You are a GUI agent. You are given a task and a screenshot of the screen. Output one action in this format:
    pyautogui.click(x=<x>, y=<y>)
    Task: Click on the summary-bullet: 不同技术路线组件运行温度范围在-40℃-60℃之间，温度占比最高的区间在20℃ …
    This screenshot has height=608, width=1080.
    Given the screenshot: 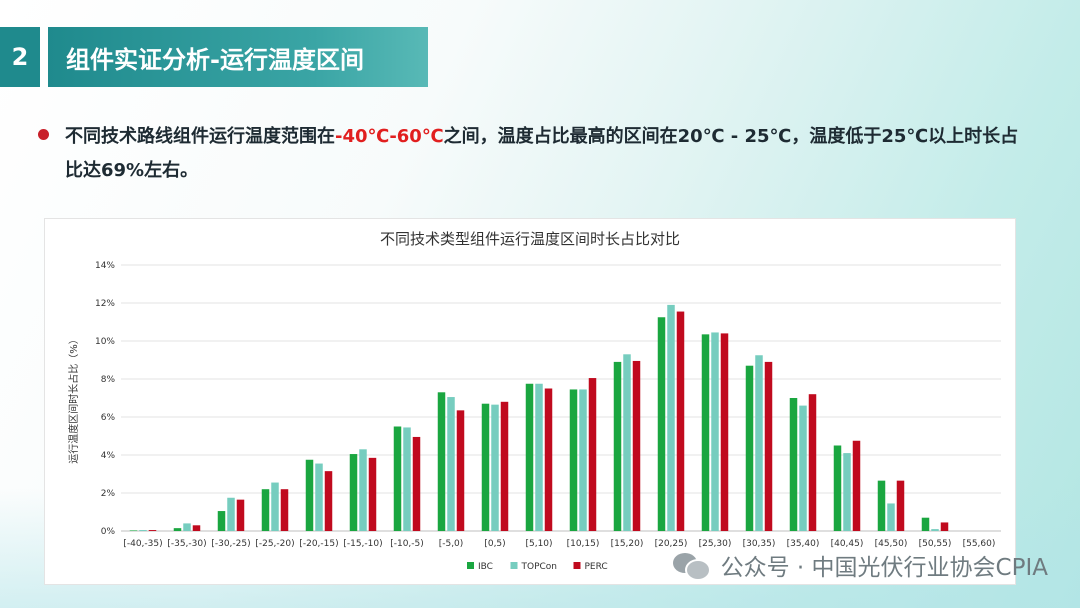 What is the action you would take?
    pyautogui.click(x=533, y=154)
    